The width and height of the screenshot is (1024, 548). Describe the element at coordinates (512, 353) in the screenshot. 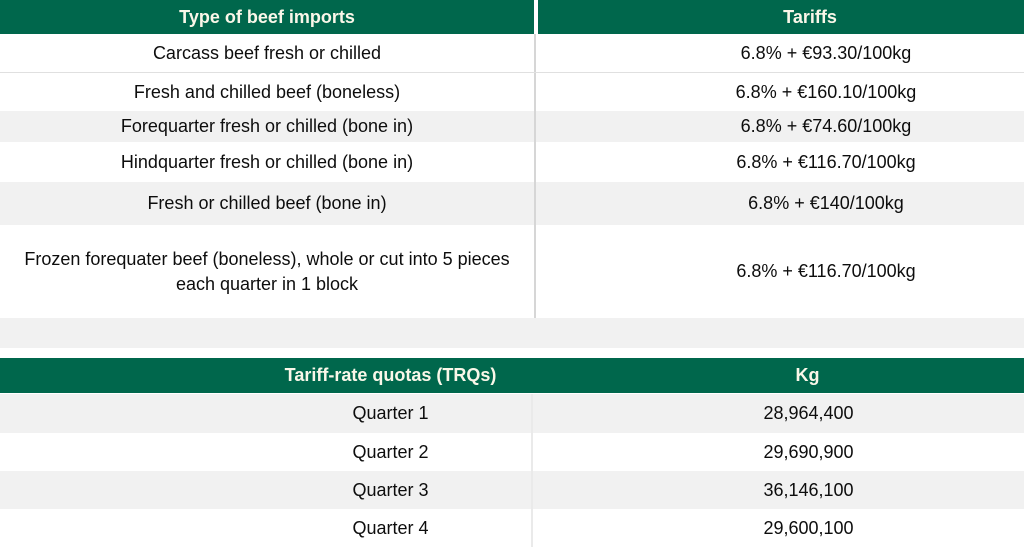

I see `table-gap` at that location.